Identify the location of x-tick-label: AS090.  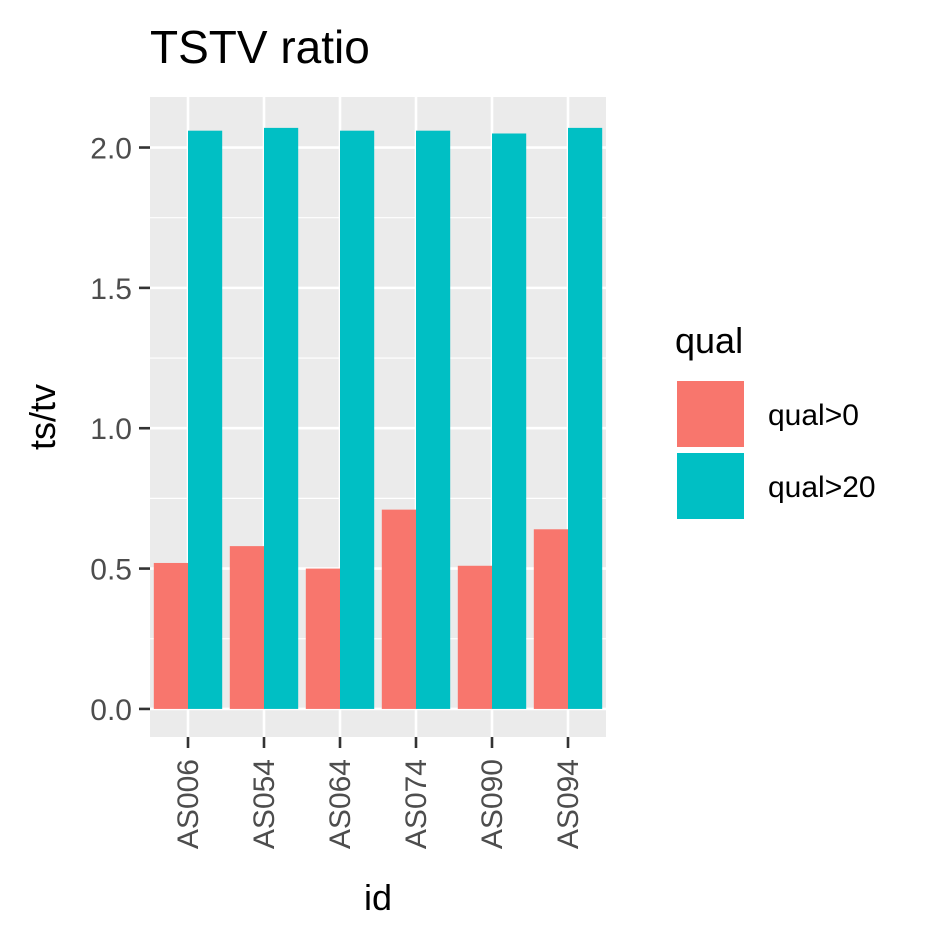
(492, 804).